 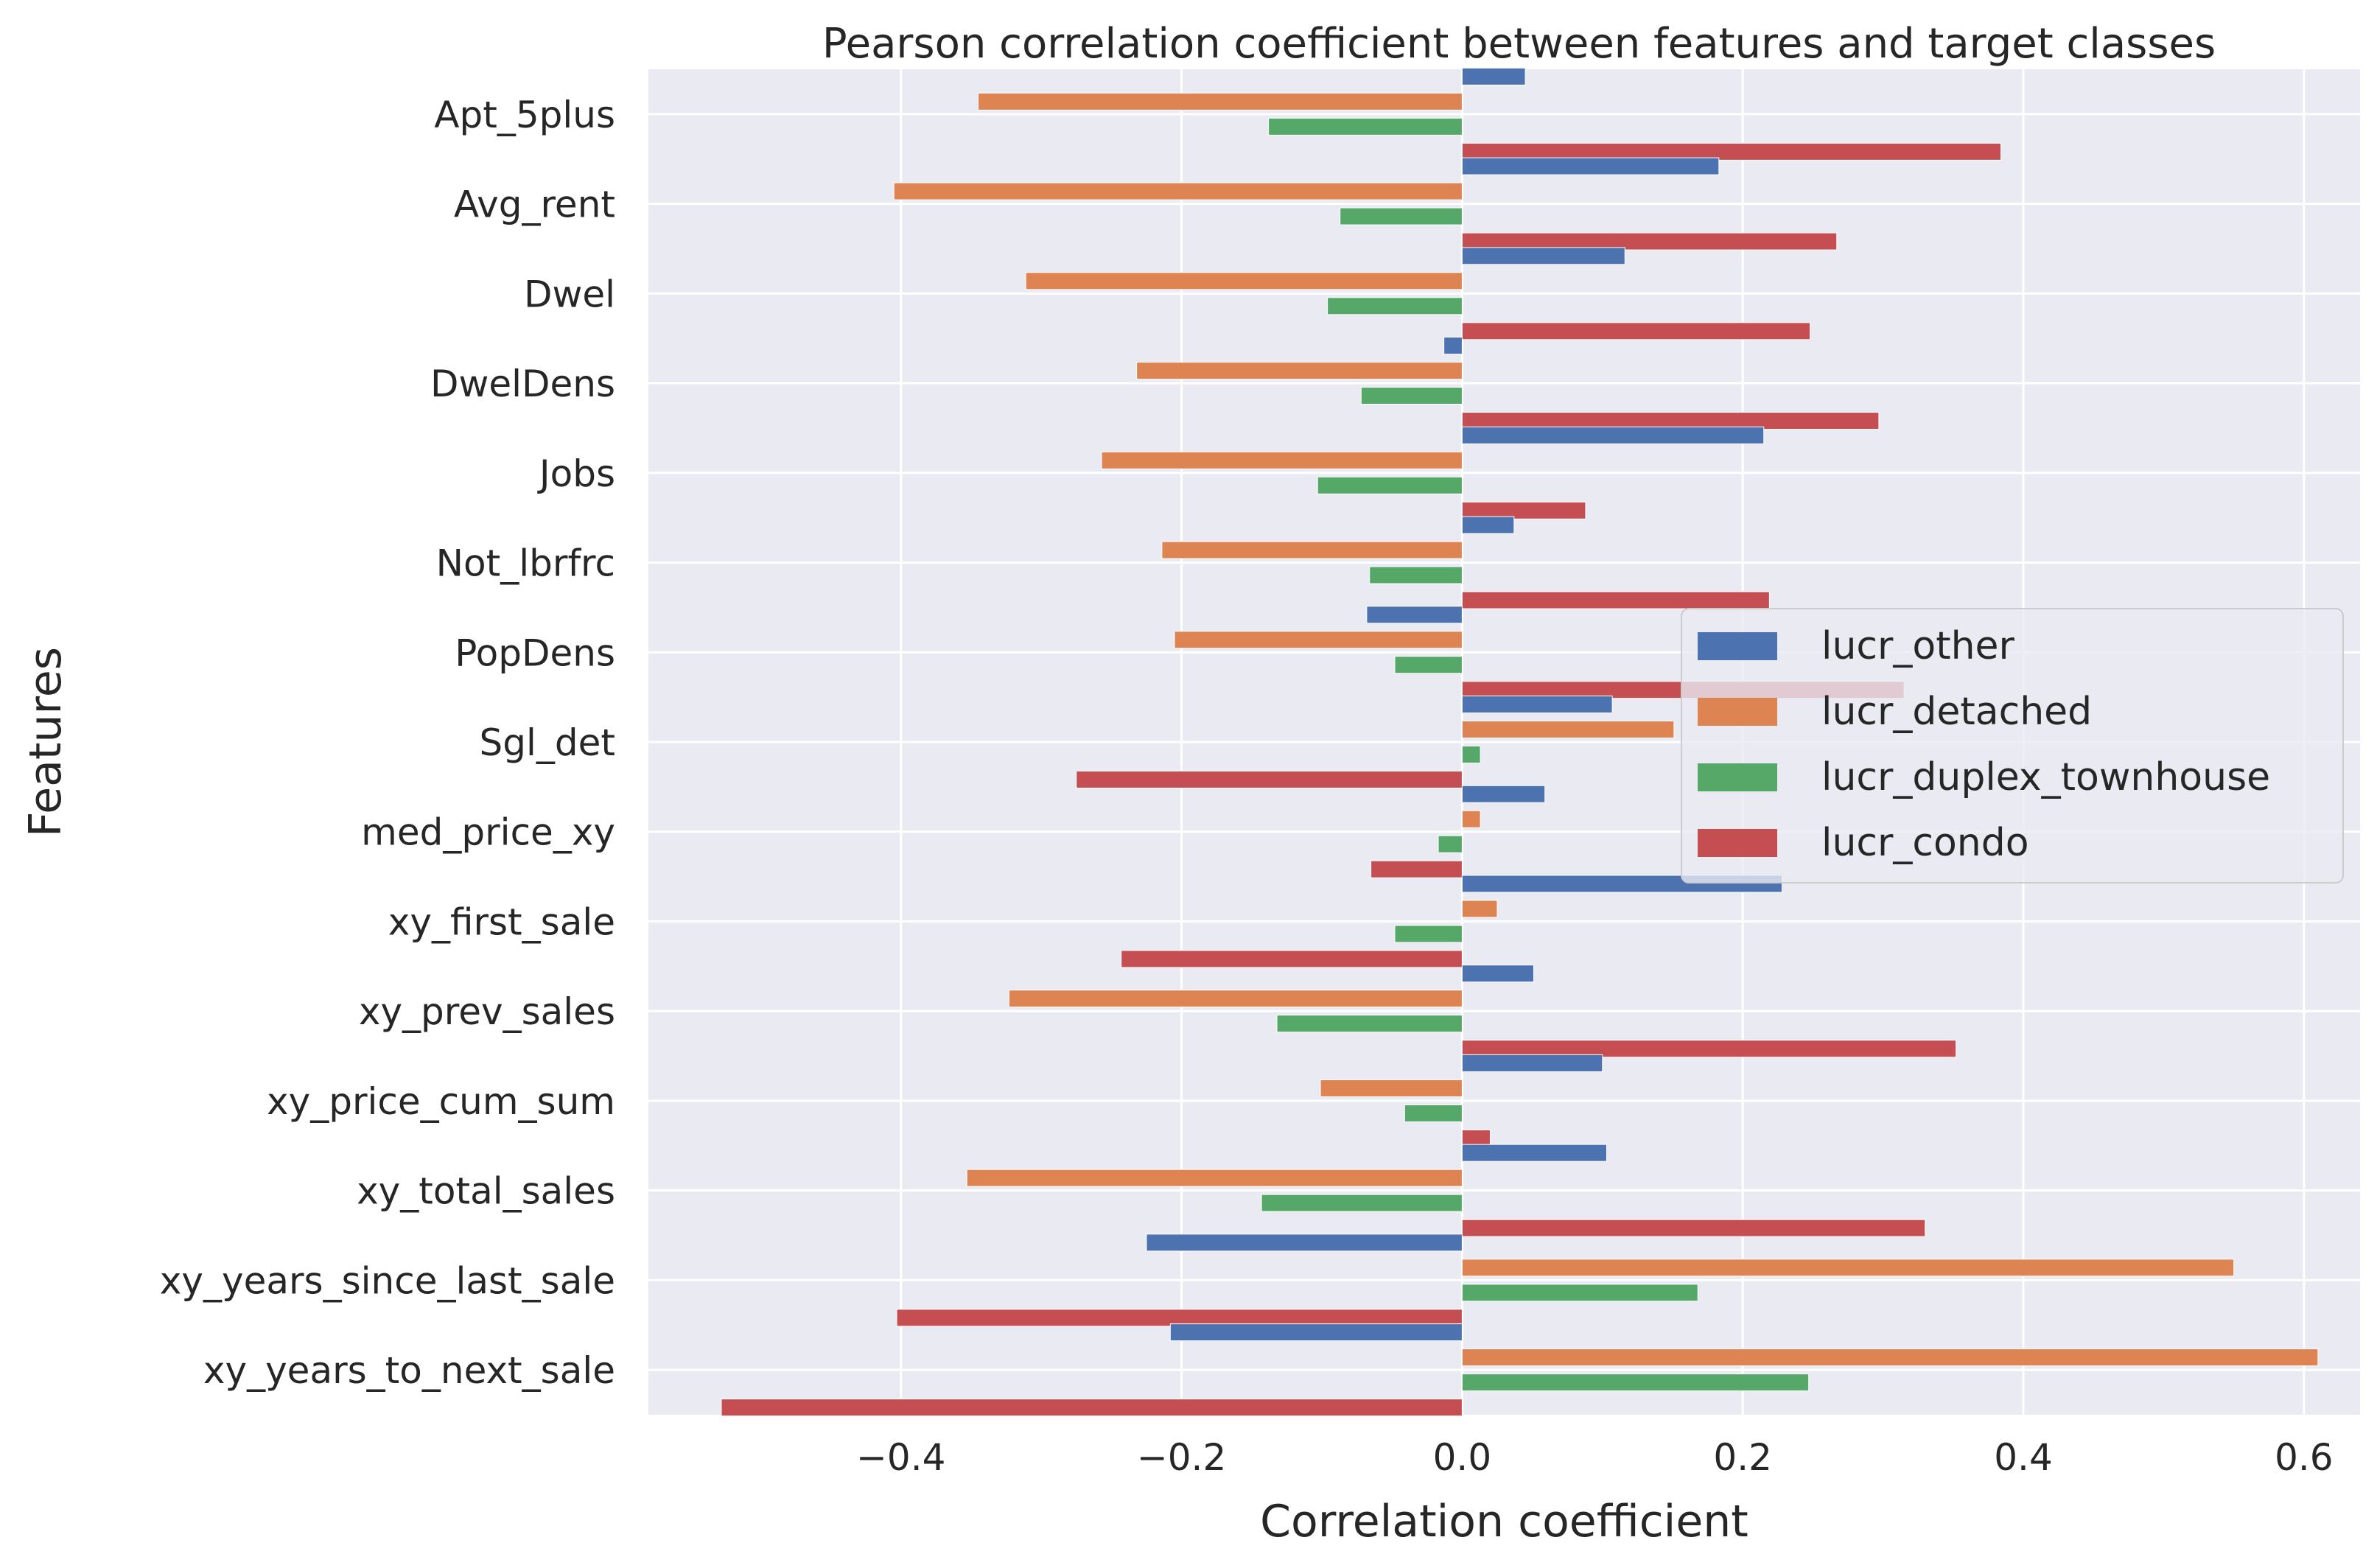 I want to click on y-tick-label: Dwel, so click(x=569, y=294).